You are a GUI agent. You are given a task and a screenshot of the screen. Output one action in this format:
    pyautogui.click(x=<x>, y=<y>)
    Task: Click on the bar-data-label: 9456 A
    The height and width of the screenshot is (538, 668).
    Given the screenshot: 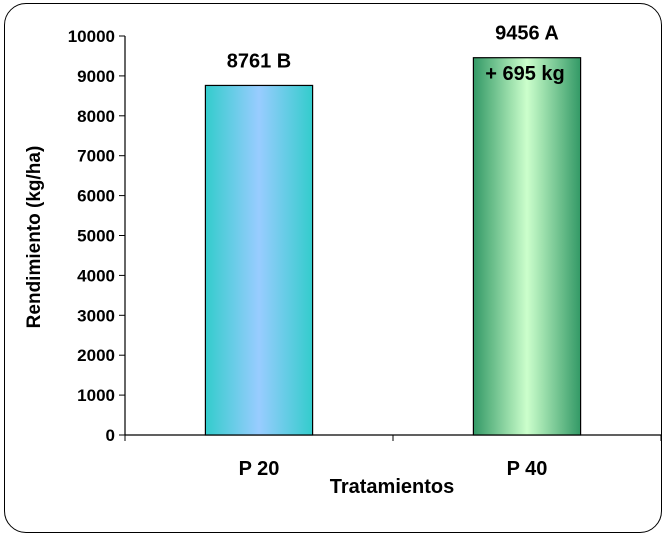 What is the action you would take?
    pyautogui.click(x=527, y=34)
    